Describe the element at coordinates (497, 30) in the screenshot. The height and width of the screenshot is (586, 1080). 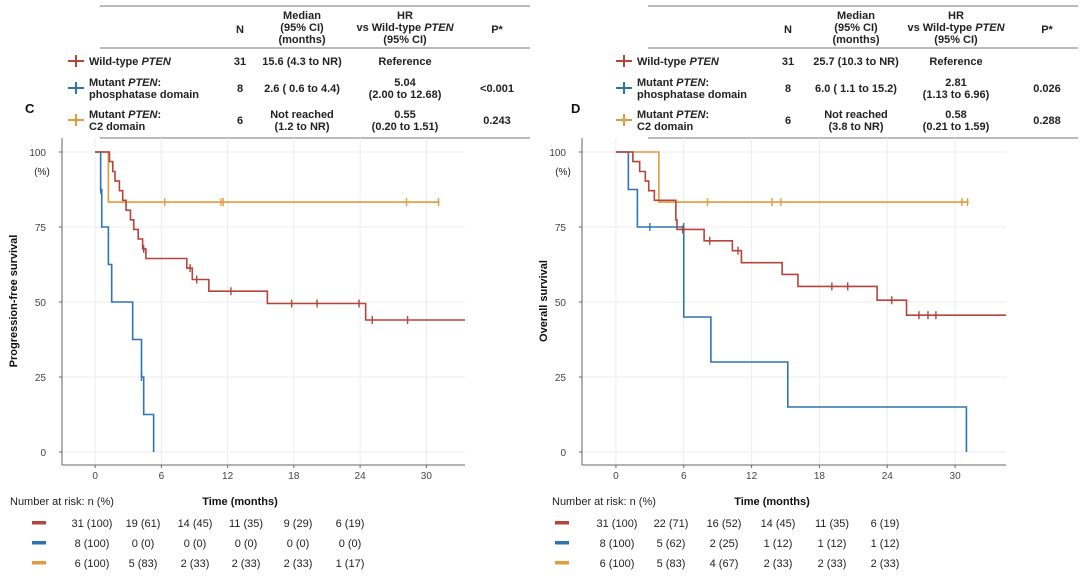
I see `header-p: P*` at that location.